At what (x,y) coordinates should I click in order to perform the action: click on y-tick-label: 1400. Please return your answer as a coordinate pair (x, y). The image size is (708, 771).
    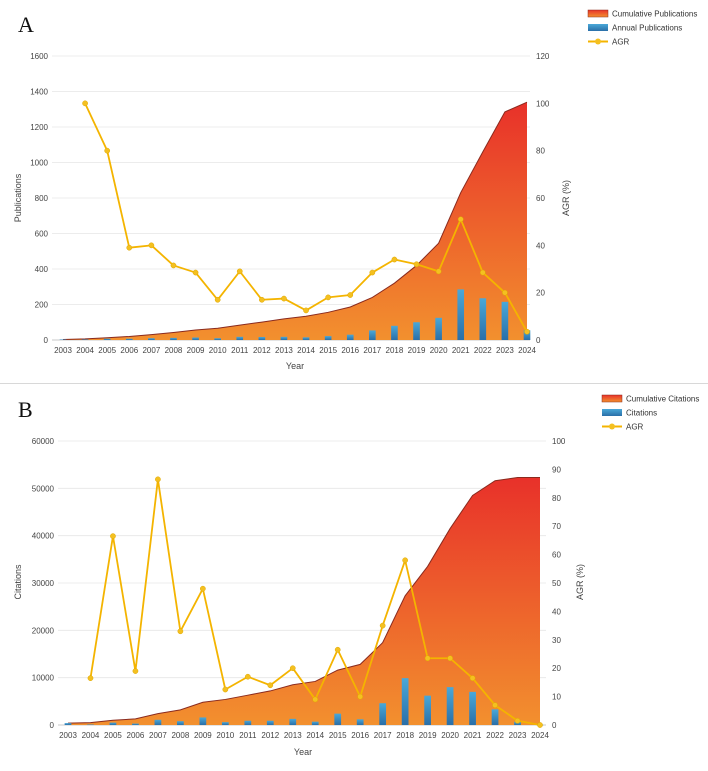
    Looking at the image, I should click on (39, 92).